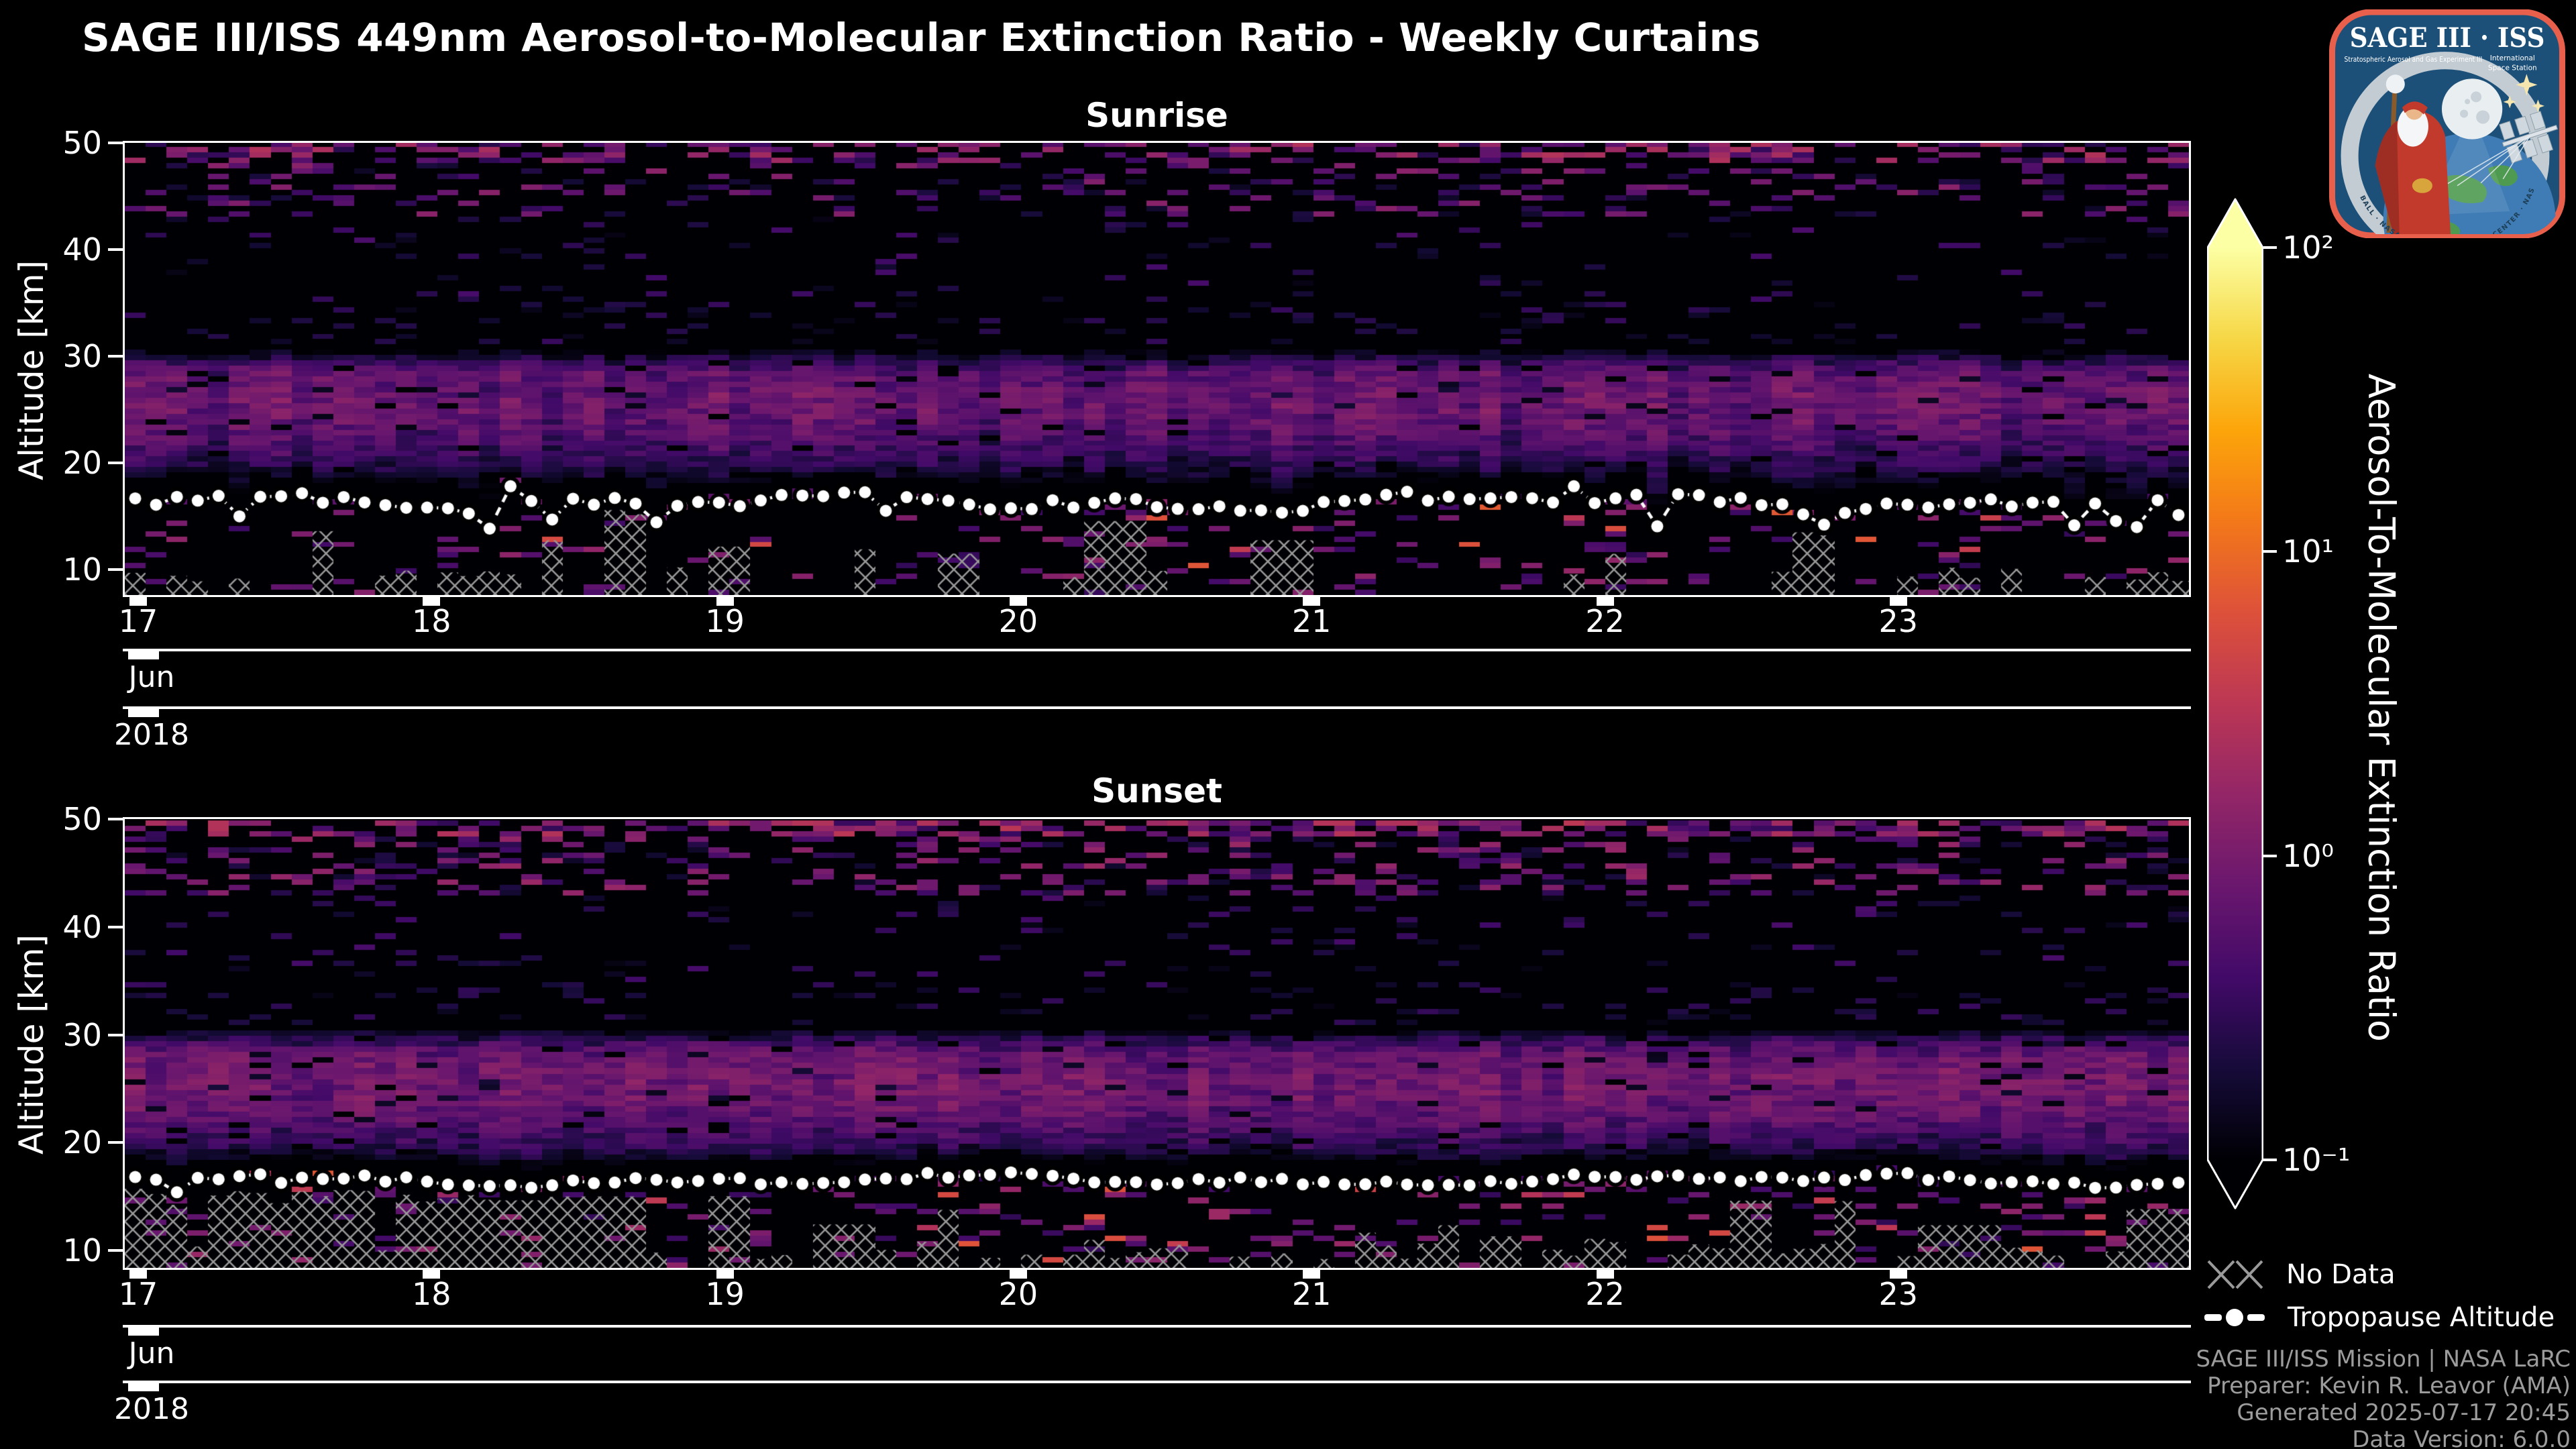 This screenshot has height=1449, width=2576. Describe the element at coordinates (82, 249) in the screenshot. I see `y-tick-label-sunrise: 40` at that location.